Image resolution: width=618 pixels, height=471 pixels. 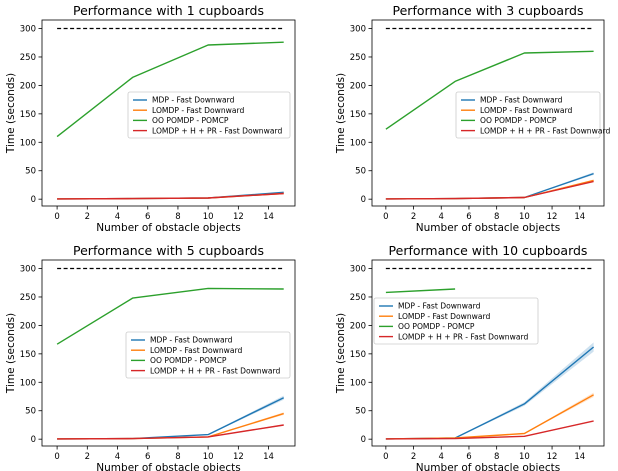 I want to click on chart-title: Performance with 10 cupboards, so click(x=488, y=250).